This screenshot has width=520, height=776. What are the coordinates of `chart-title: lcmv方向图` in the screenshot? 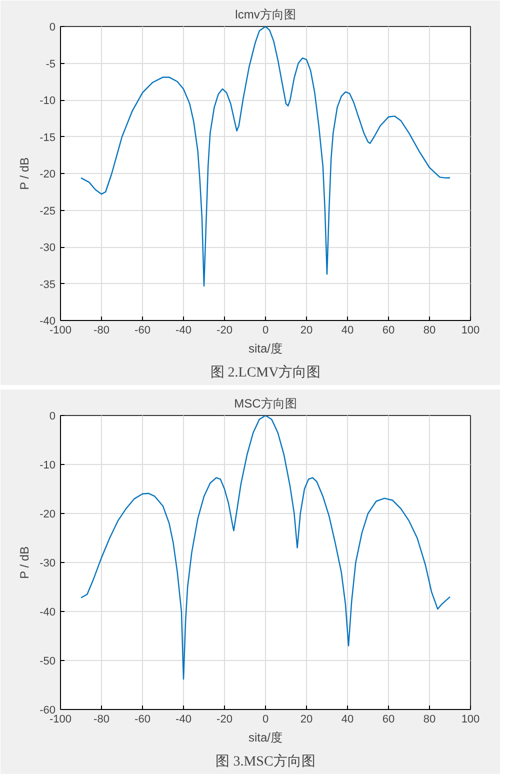 It's located at (265, 15).